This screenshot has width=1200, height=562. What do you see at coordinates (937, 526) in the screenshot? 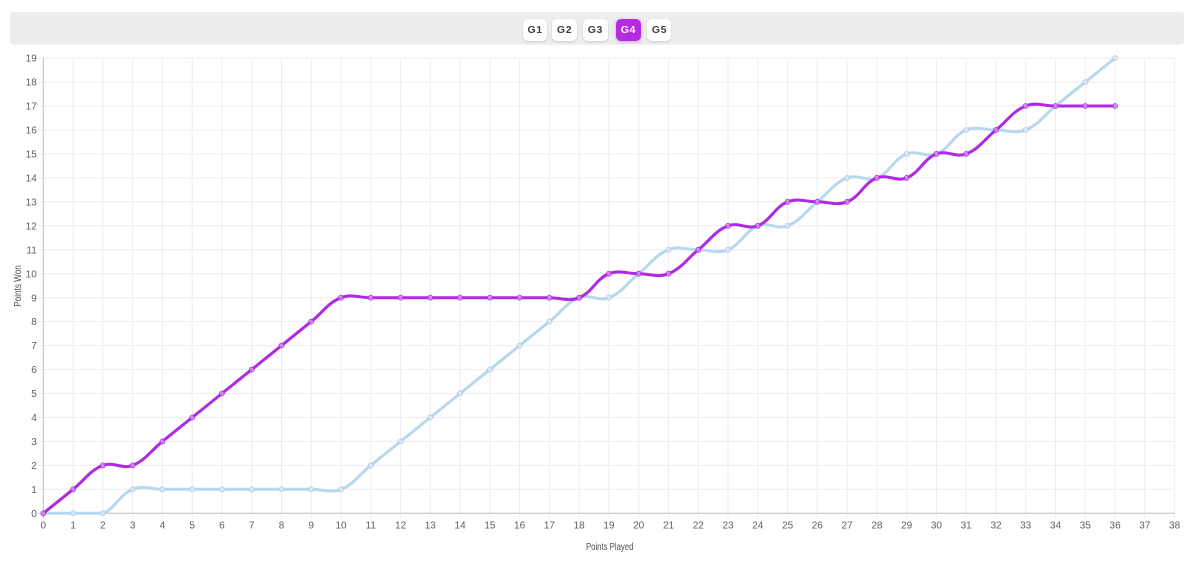
I see `svg-text: 30` at bounding box center [937, 526].